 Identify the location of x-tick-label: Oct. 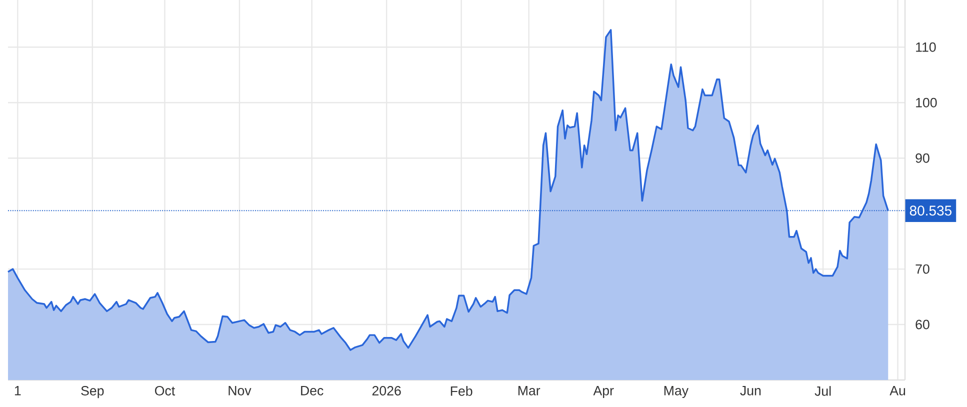
(165, 391).